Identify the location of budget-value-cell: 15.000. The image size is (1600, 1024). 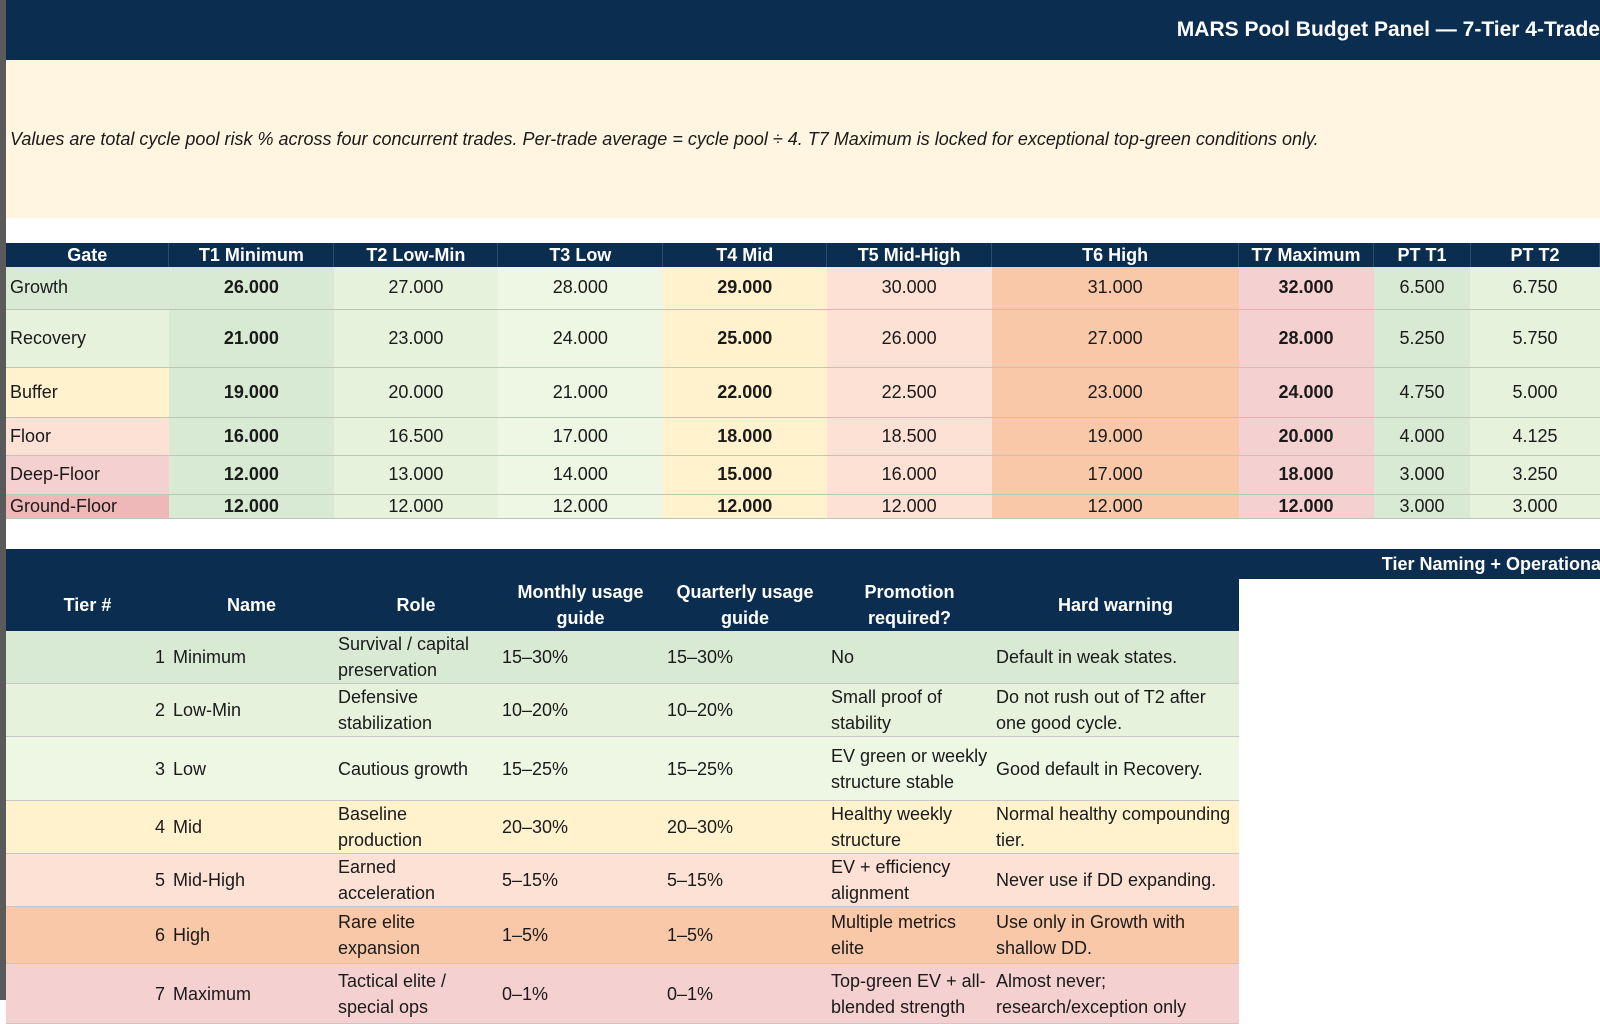
(744, 475).